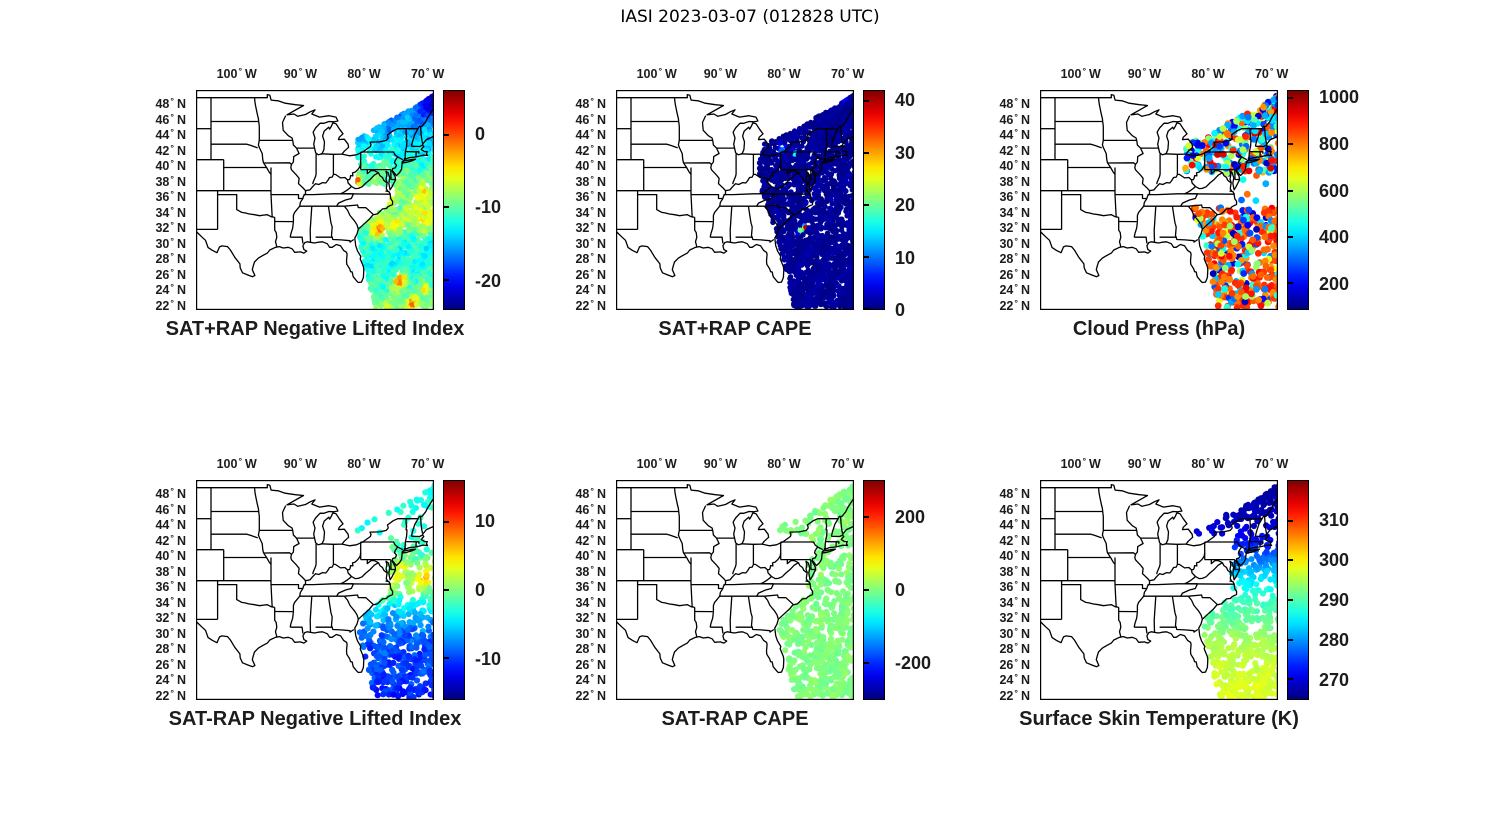 Image resolution: width=1500 pixels, height=825 pixels. I want to click on lon-tick-value: 70, so click(1261, 464).